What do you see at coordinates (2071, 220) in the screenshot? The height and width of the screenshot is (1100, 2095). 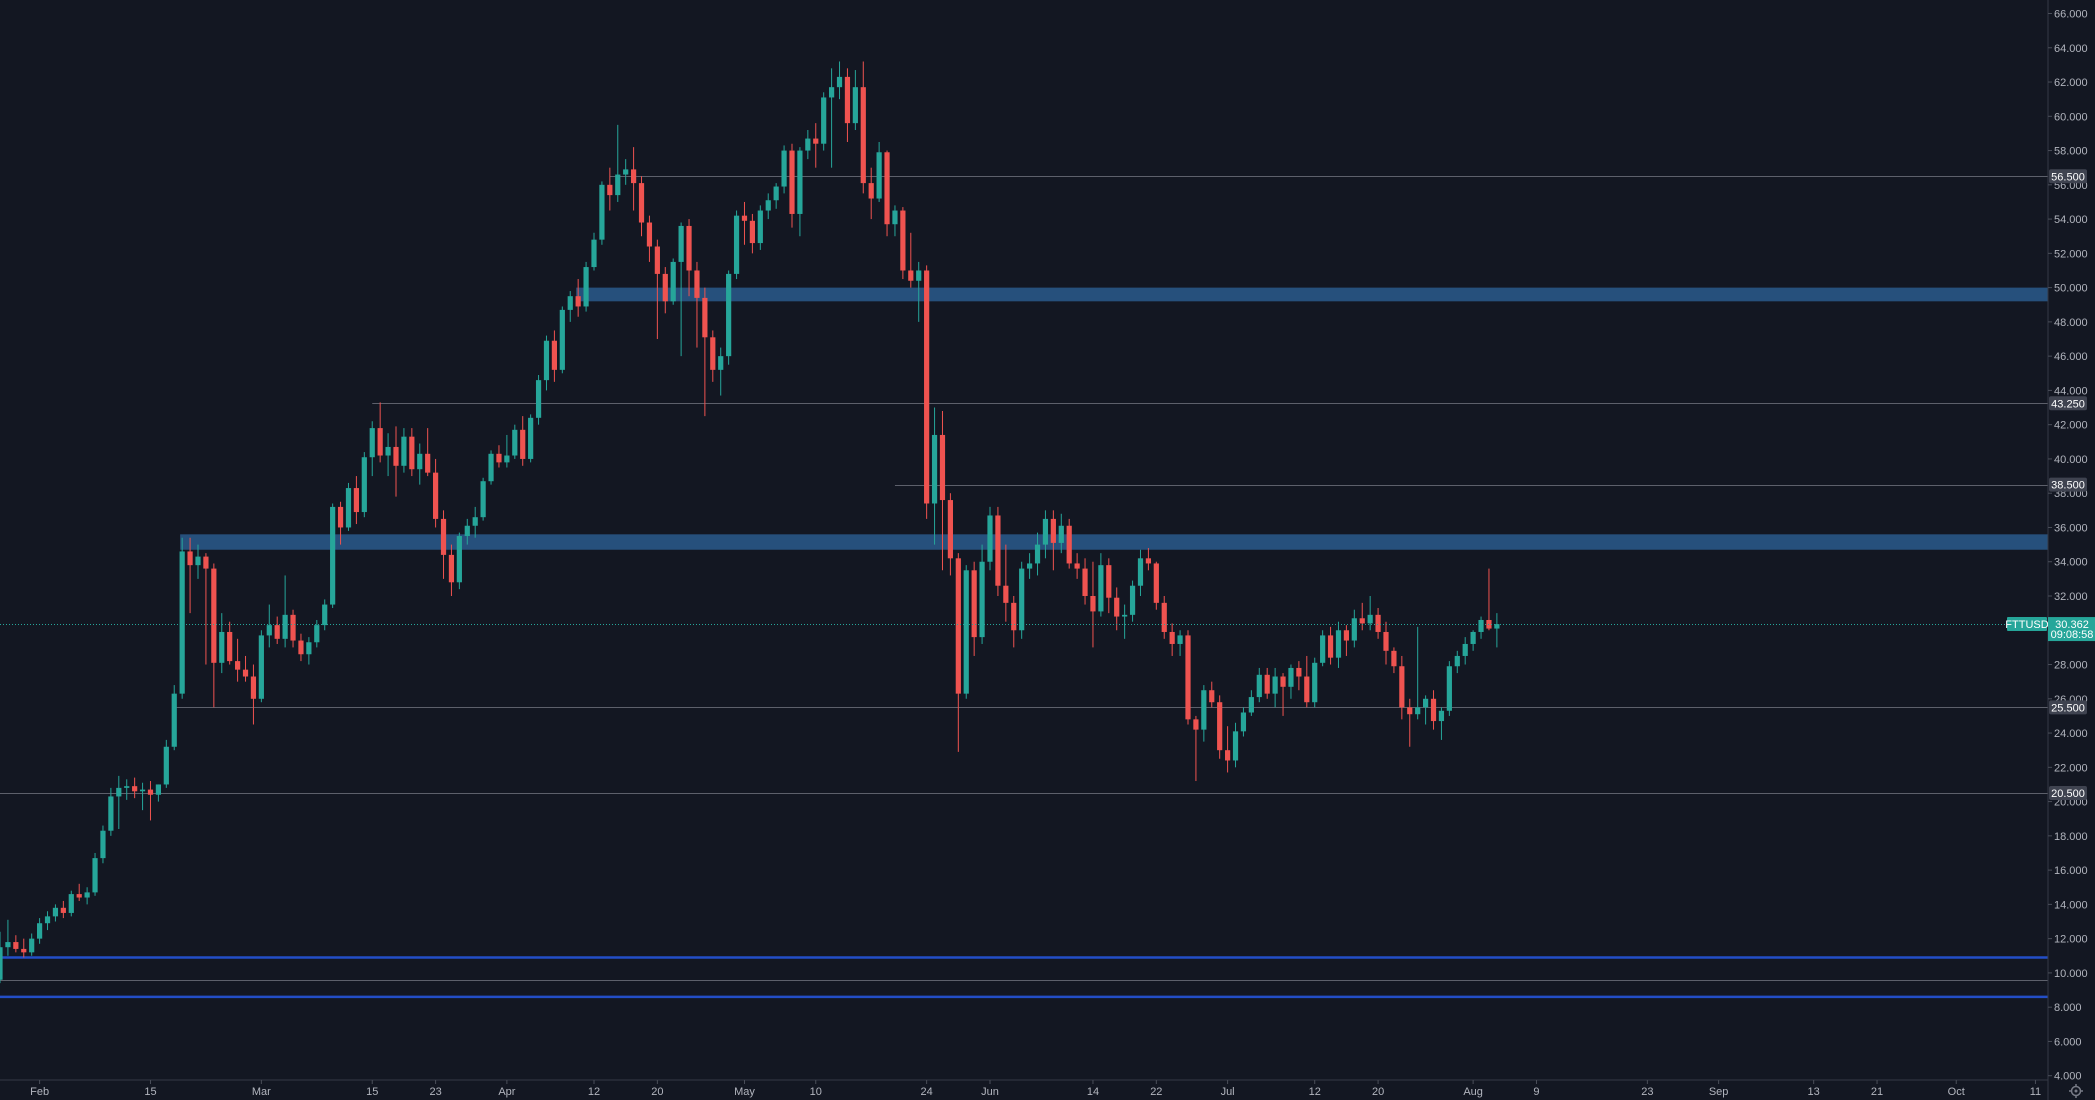 I see `price-tick-label: 54.000` at bounding box center [2071, 220].